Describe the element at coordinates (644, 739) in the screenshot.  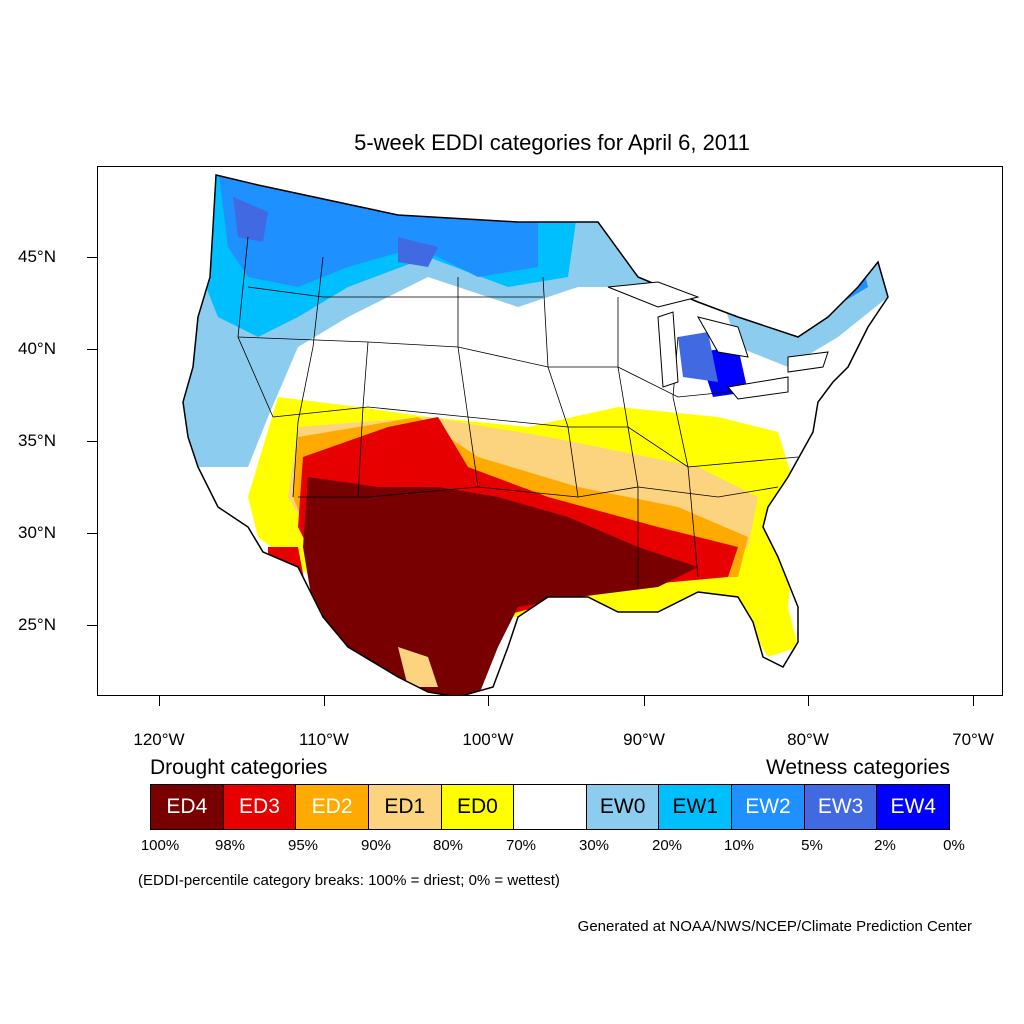
I see `x-tick-label: 90°W` at that location.